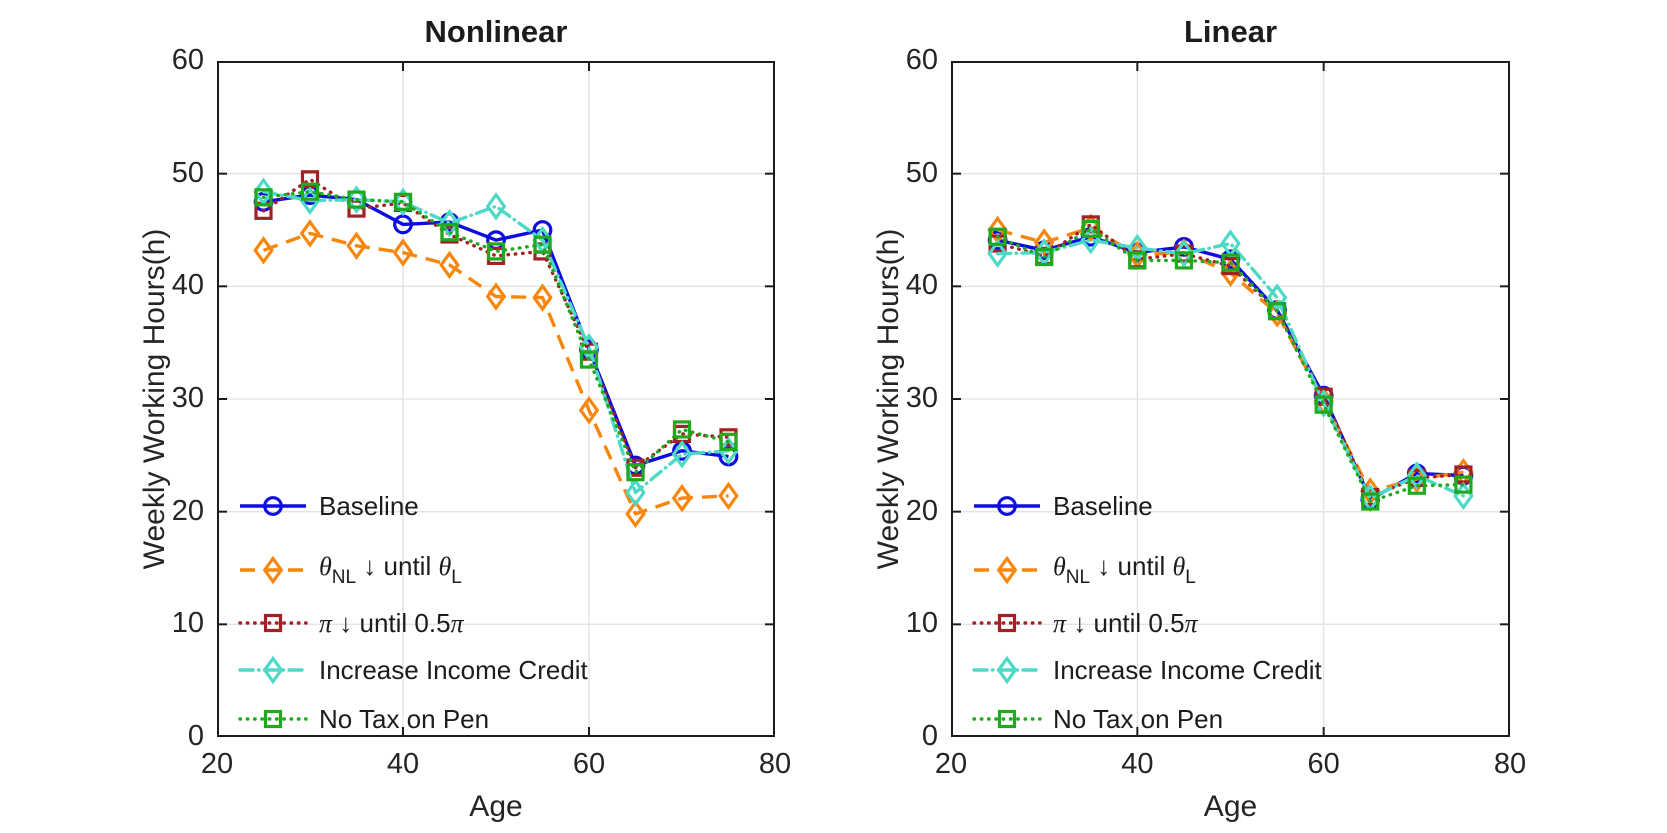 This screenshot has width=1667, height=833. Describe the element at coordinates (921, 172) in the screenshot. I see `y-tick-label: 50` at that location.